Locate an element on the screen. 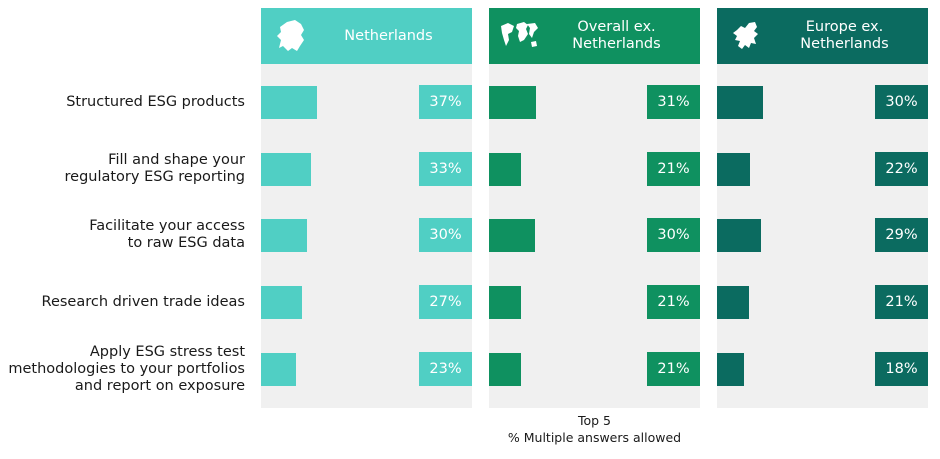 The width and height of the screenshot is (940, 459). row-label-line: regulatory ESG reporting is located at coordinates (155, 177).